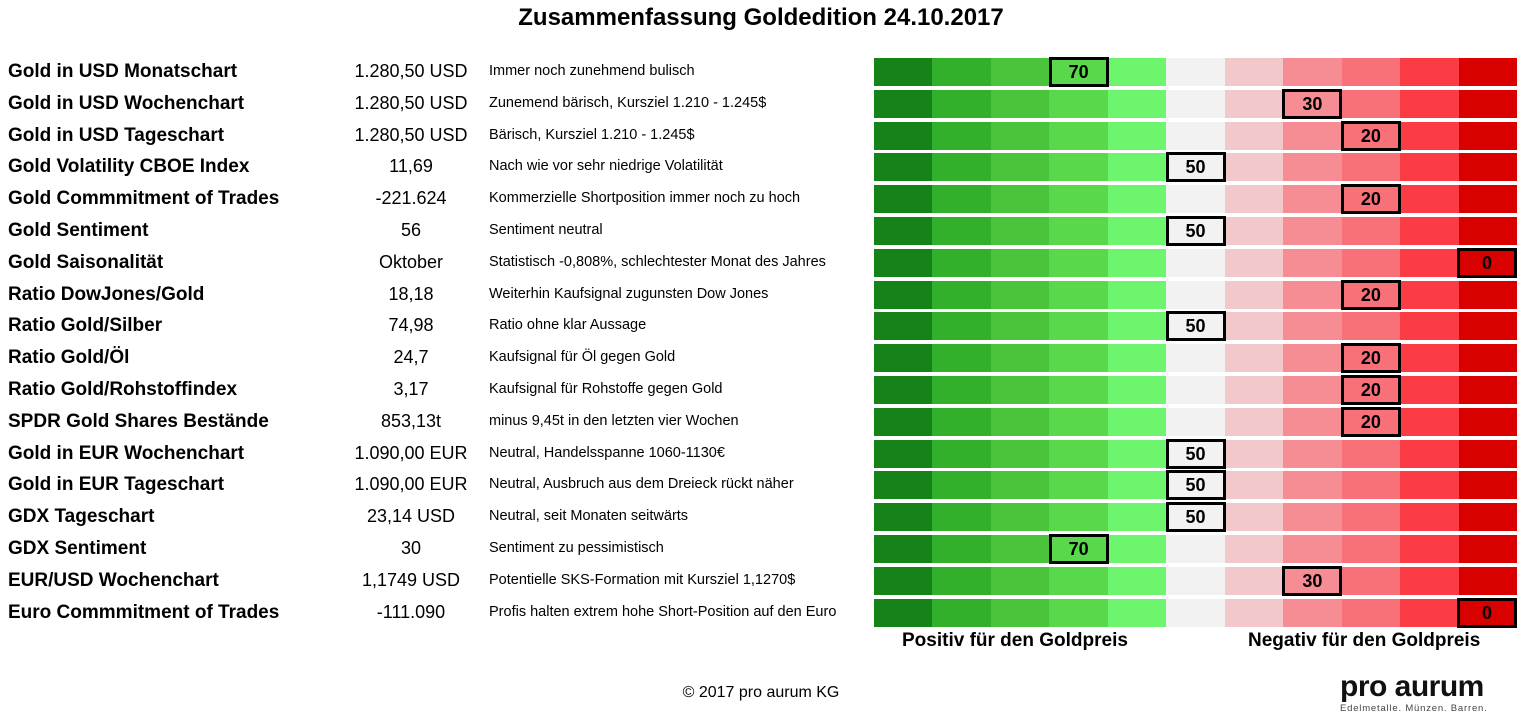 Image resolution: width=1522 pixels, height=718 pixels. Describe the element at coordinates (85, 326) in the screenshot. I see `row-name: Ratio Gold/Silber` at that location.